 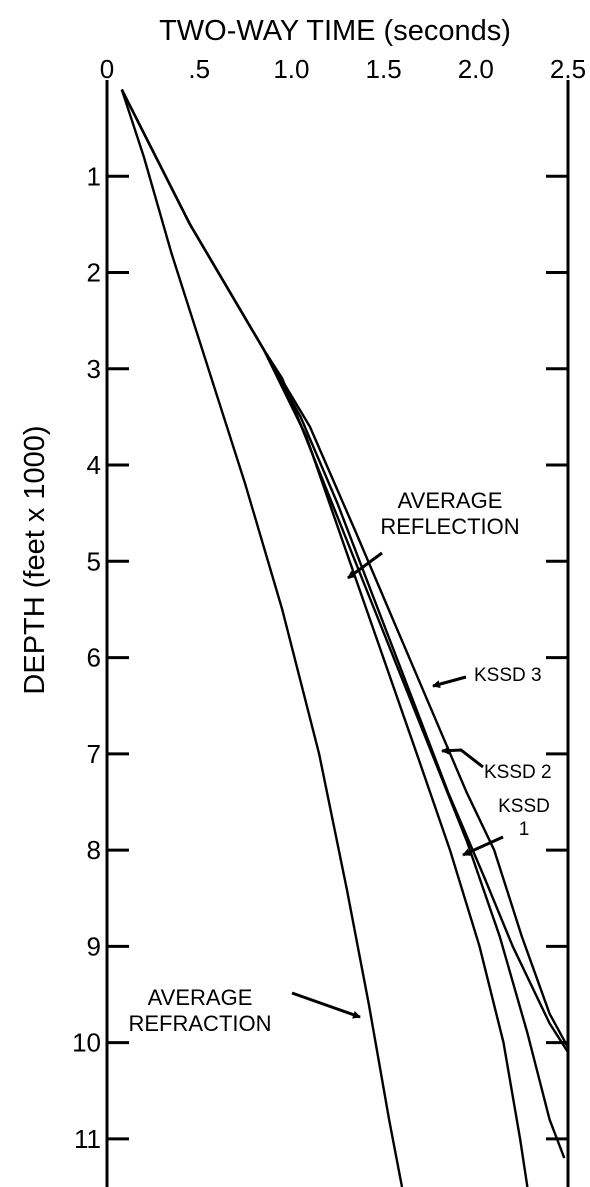 I want to click on x-tick-label: 1.0, so click(x=291, y=69).